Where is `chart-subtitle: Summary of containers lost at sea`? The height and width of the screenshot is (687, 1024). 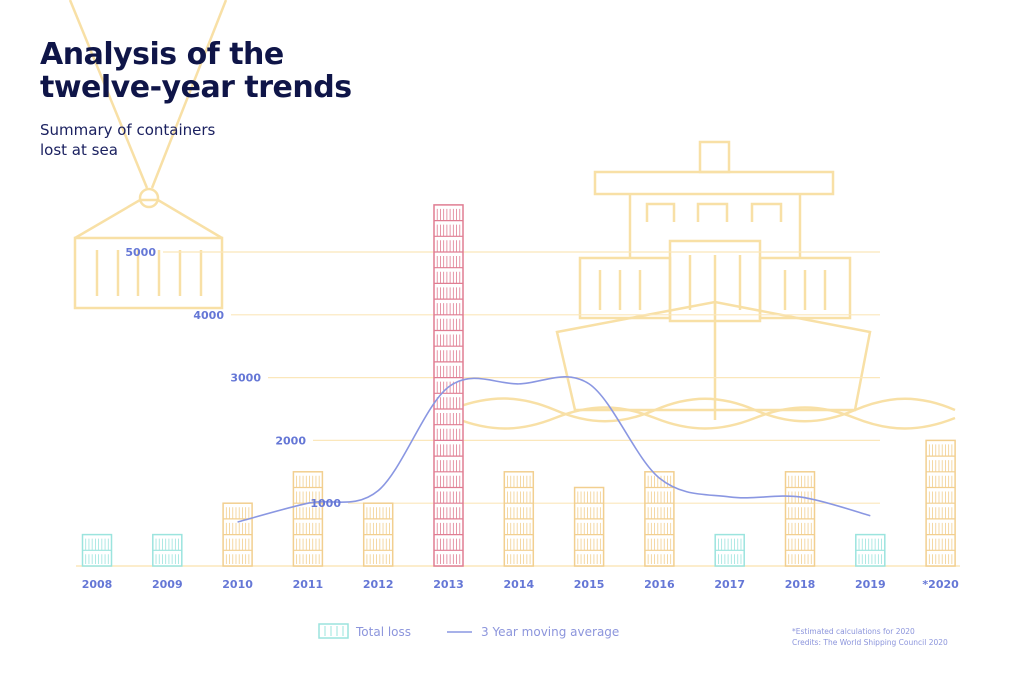
chart-subtitle: Summary of containers lost at sea is located at coordinates (127, 140).